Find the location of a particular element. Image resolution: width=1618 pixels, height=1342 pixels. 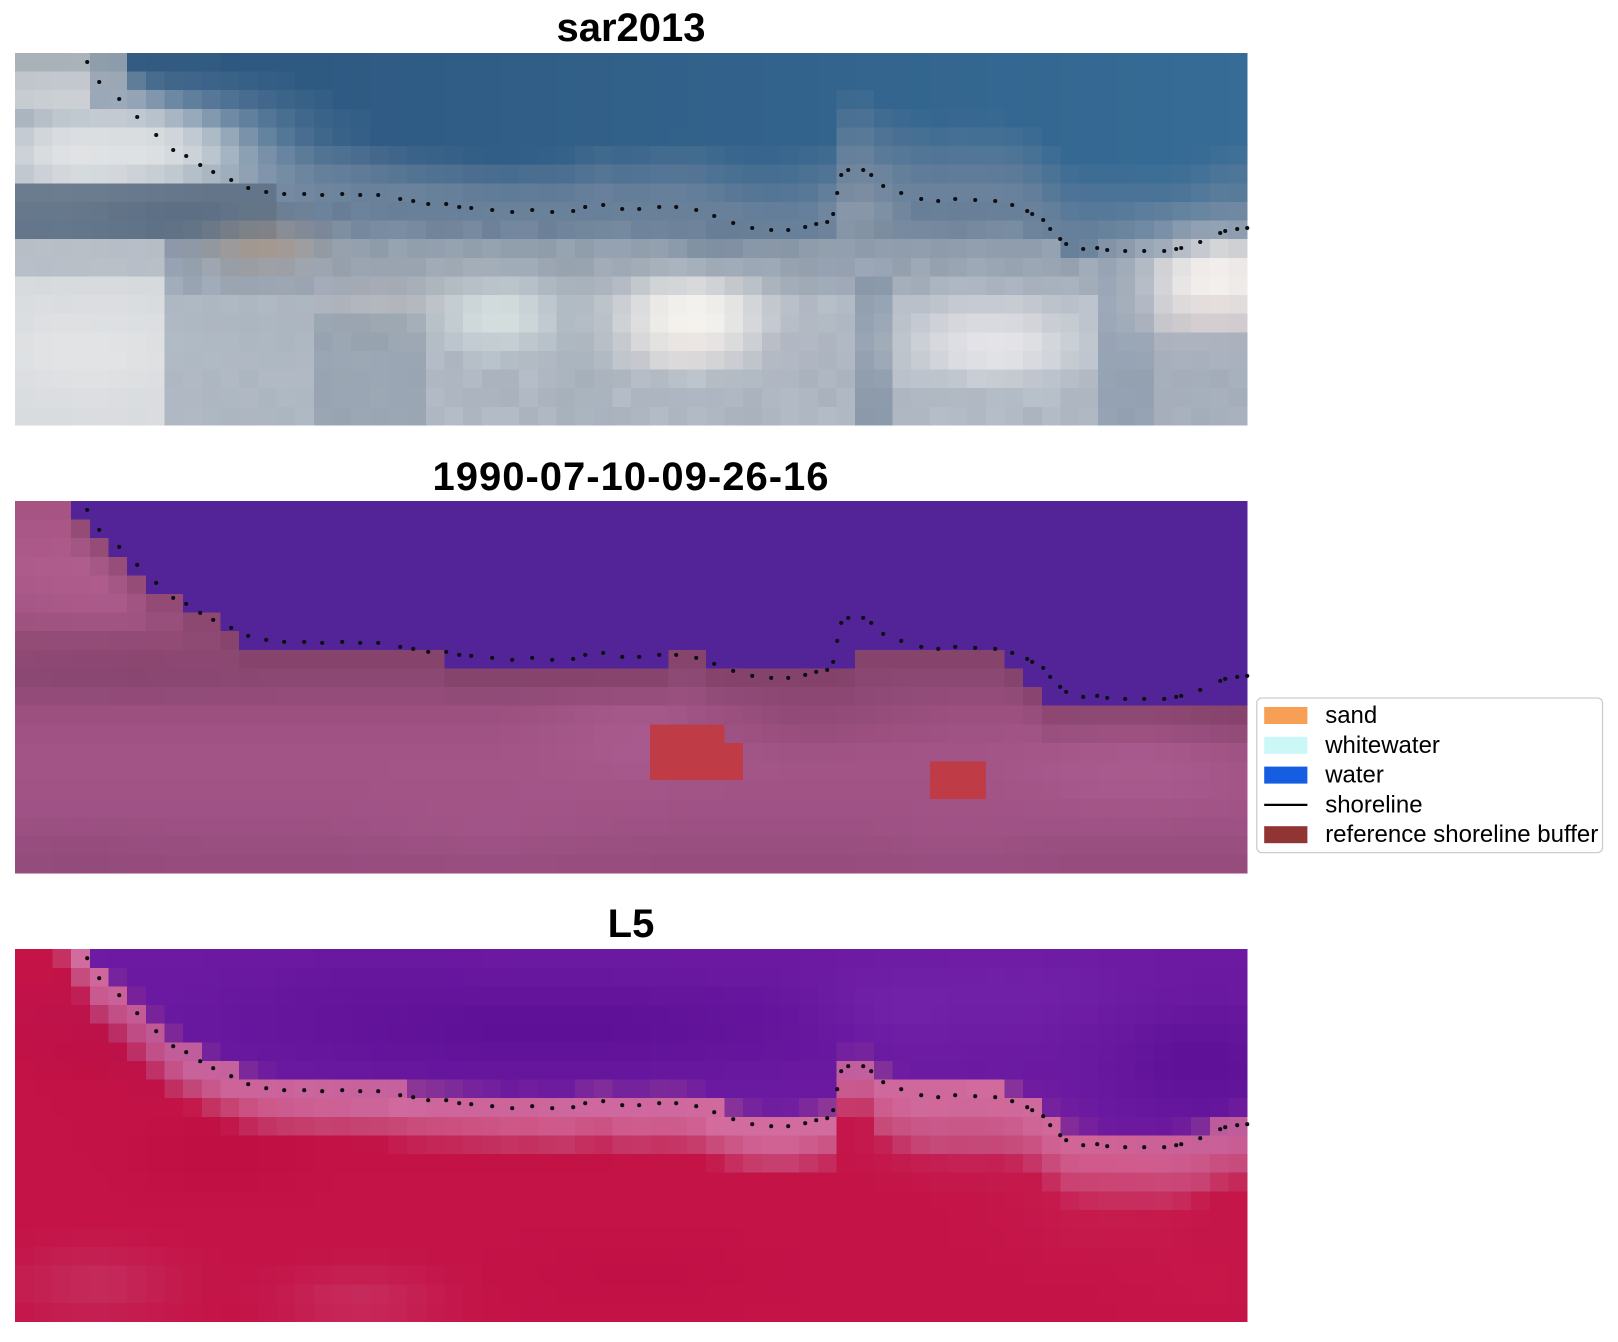

svg-text: sar2013 is located at coordinates (630, 28).